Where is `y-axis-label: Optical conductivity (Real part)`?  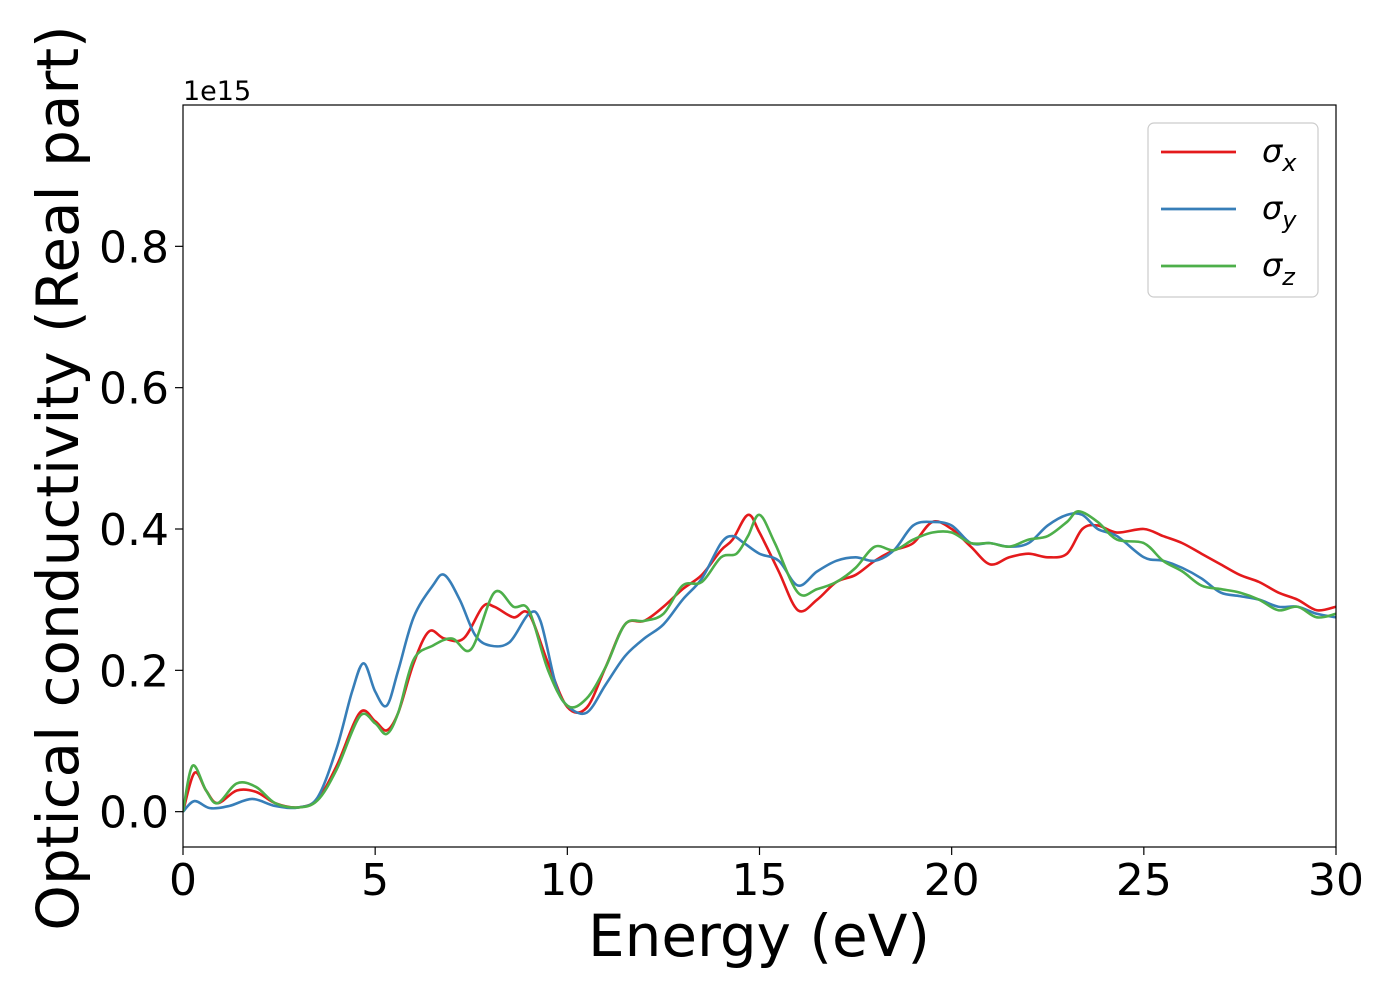 y-axis-label: Optical conductivity (Real part) is located at coordinates (58, 477).